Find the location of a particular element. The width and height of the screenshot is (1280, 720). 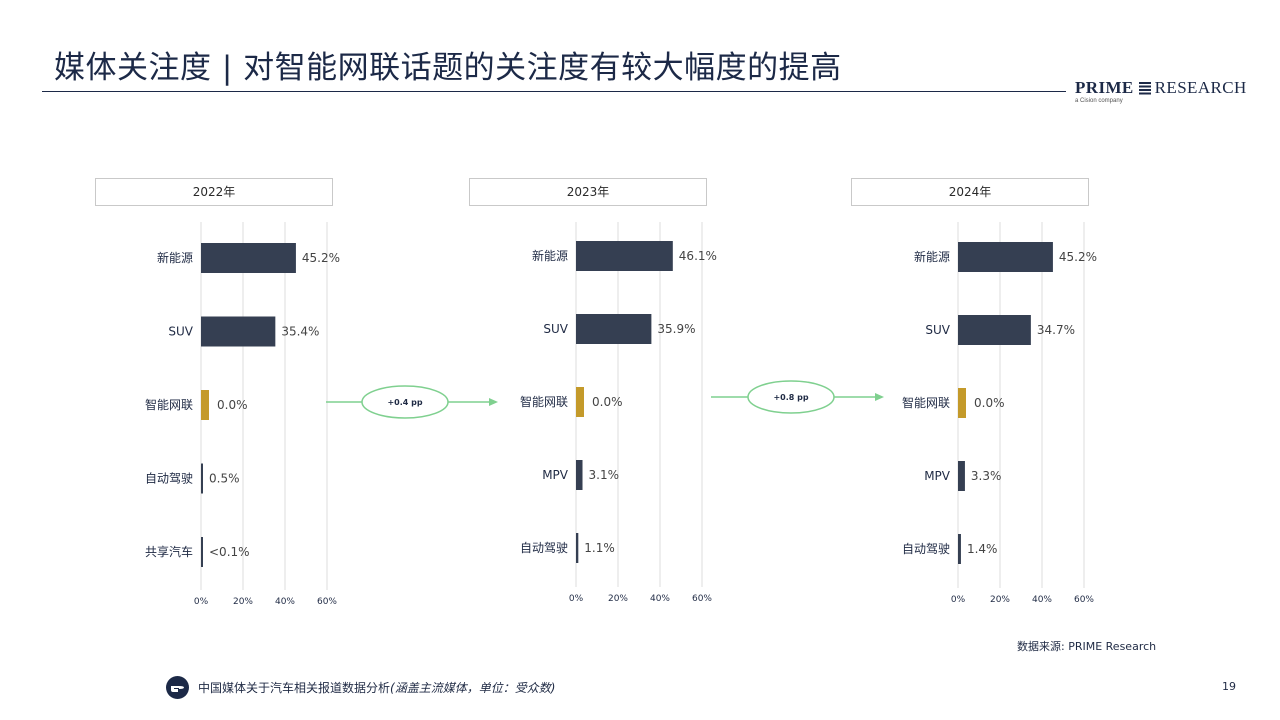

logo-brand-rest: RESEARCH is located at coordinates (1200, 87).